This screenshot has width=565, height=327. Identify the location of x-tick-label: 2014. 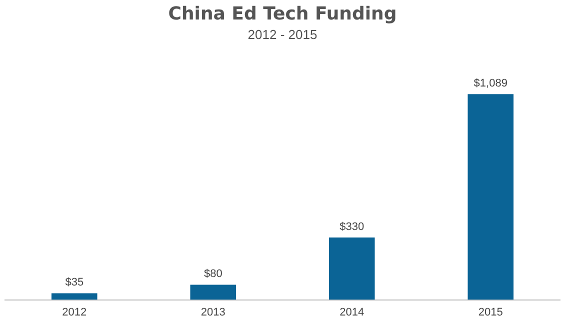
(352, 312).